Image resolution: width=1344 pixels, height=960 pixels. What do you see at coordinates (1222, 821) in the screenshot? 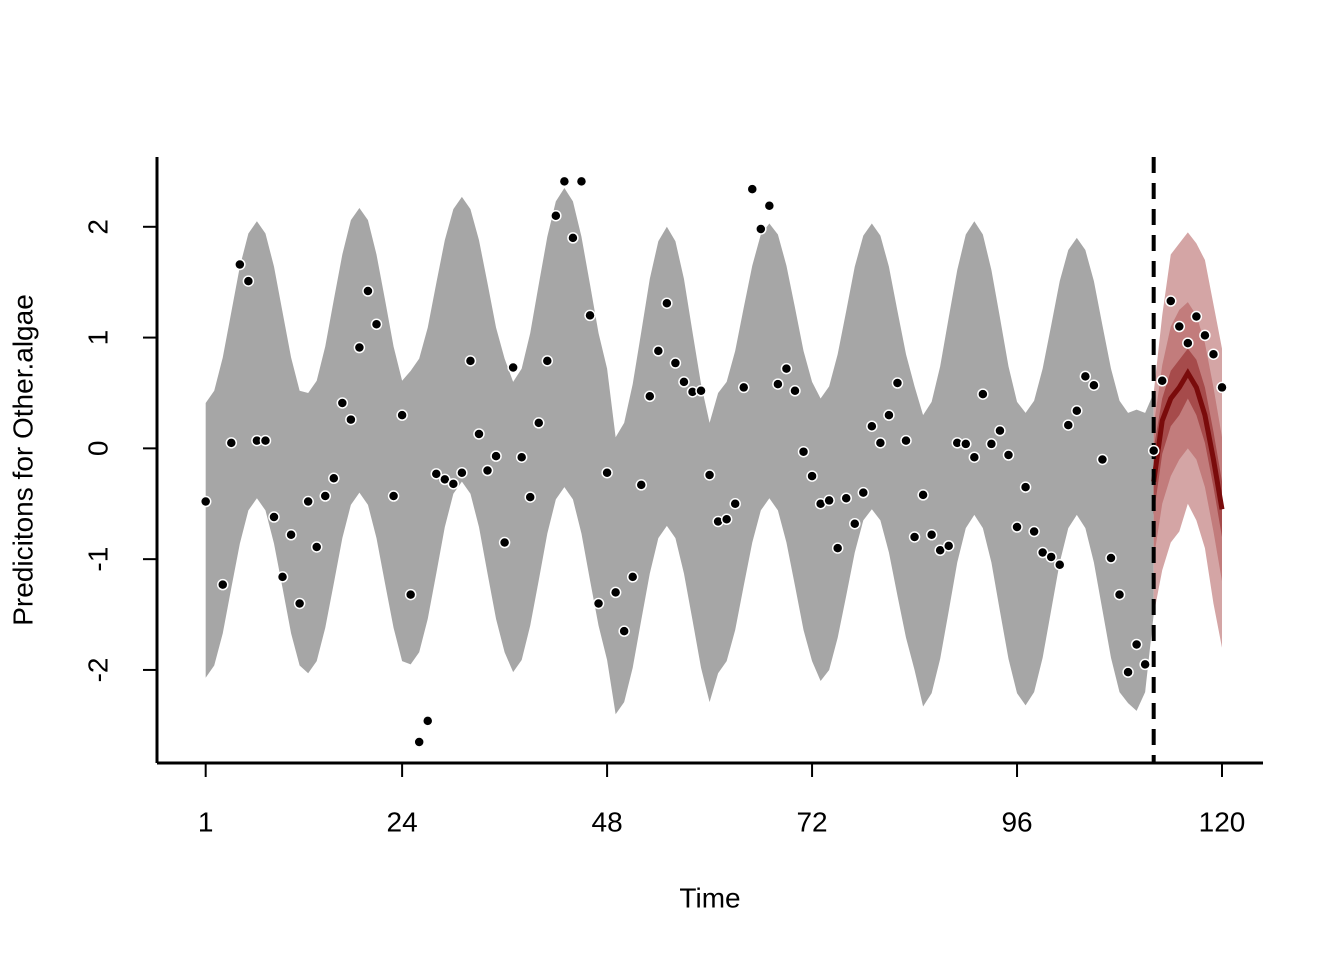
I see `x-tick-label: 120` at bounding box center [1222, 821].